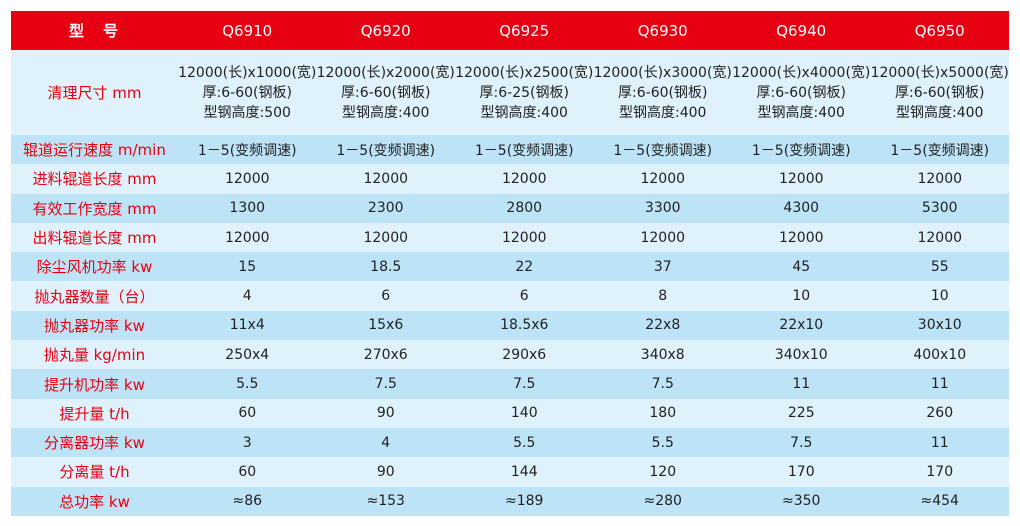  What do you see at coordinates (663, 296) in the screenshot?
I see `table-cell: 8` at bounding box center [663, 296].